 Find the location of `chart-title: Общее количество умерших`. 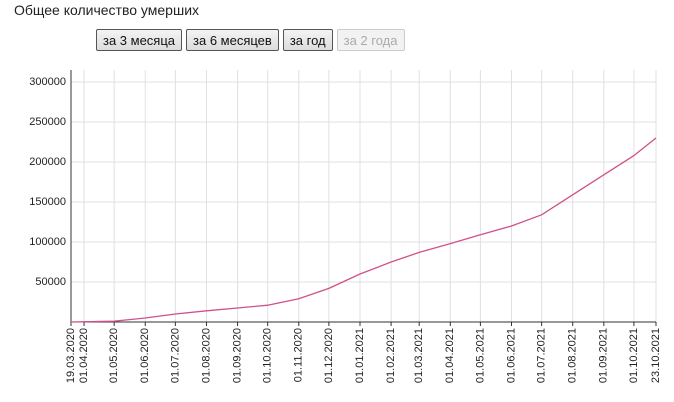

chart-title: Общее количество умерших is located at coordinates (107, 10).